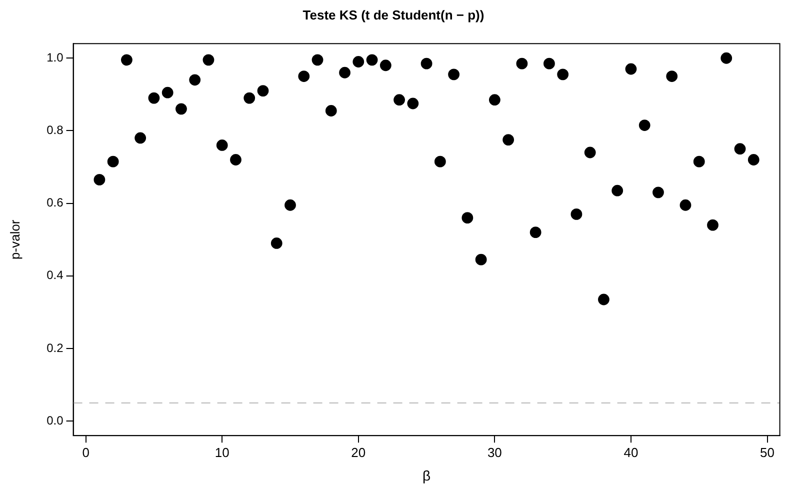  I want to click on y-tick-label: 0.2, so click(55, 347).